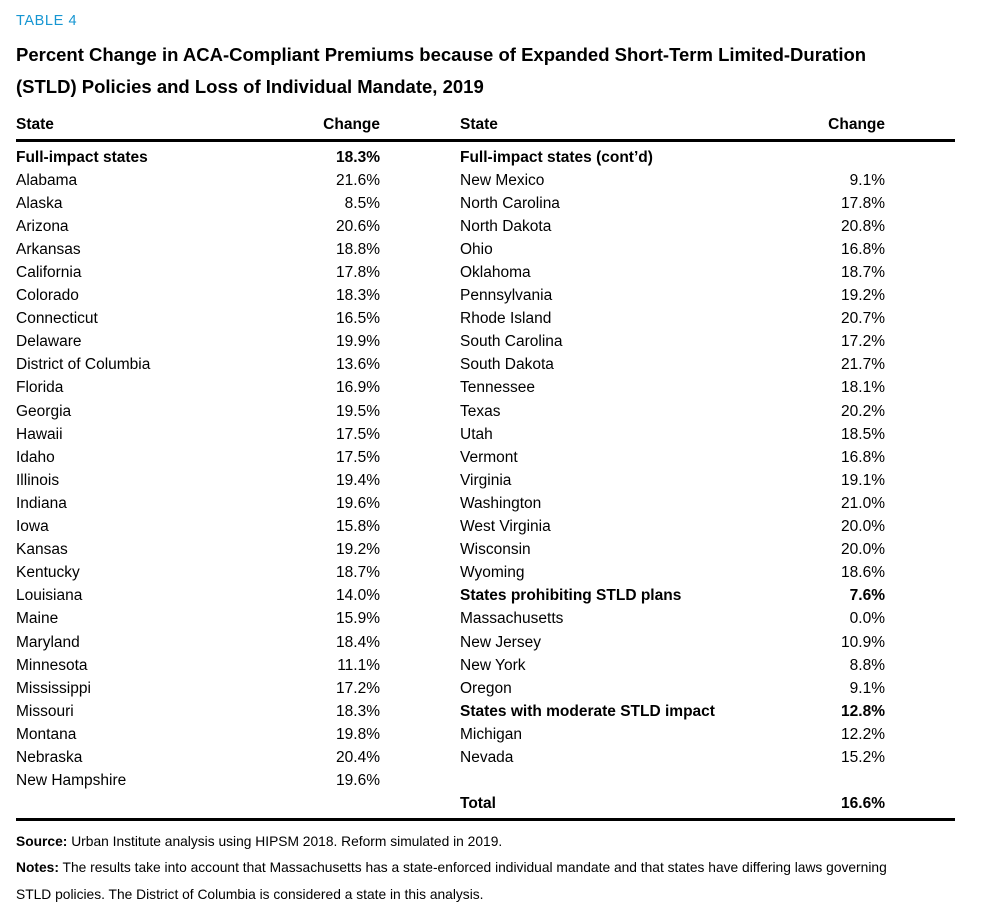 The width and height of the screenshot is (984, 911). Describe the element at coordinates (37, 619) in the screenshot. I see `state-name: Maine` at that location.